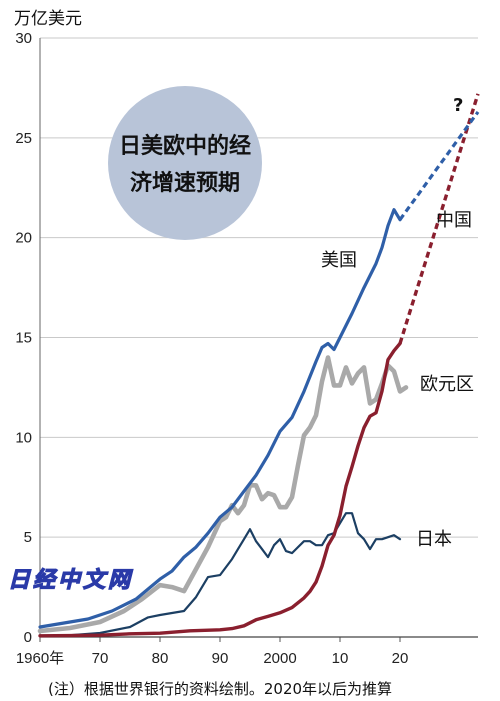 The image size is (500, 701). I want to click on x-tick-label-1990: 90, so click(220, 658).